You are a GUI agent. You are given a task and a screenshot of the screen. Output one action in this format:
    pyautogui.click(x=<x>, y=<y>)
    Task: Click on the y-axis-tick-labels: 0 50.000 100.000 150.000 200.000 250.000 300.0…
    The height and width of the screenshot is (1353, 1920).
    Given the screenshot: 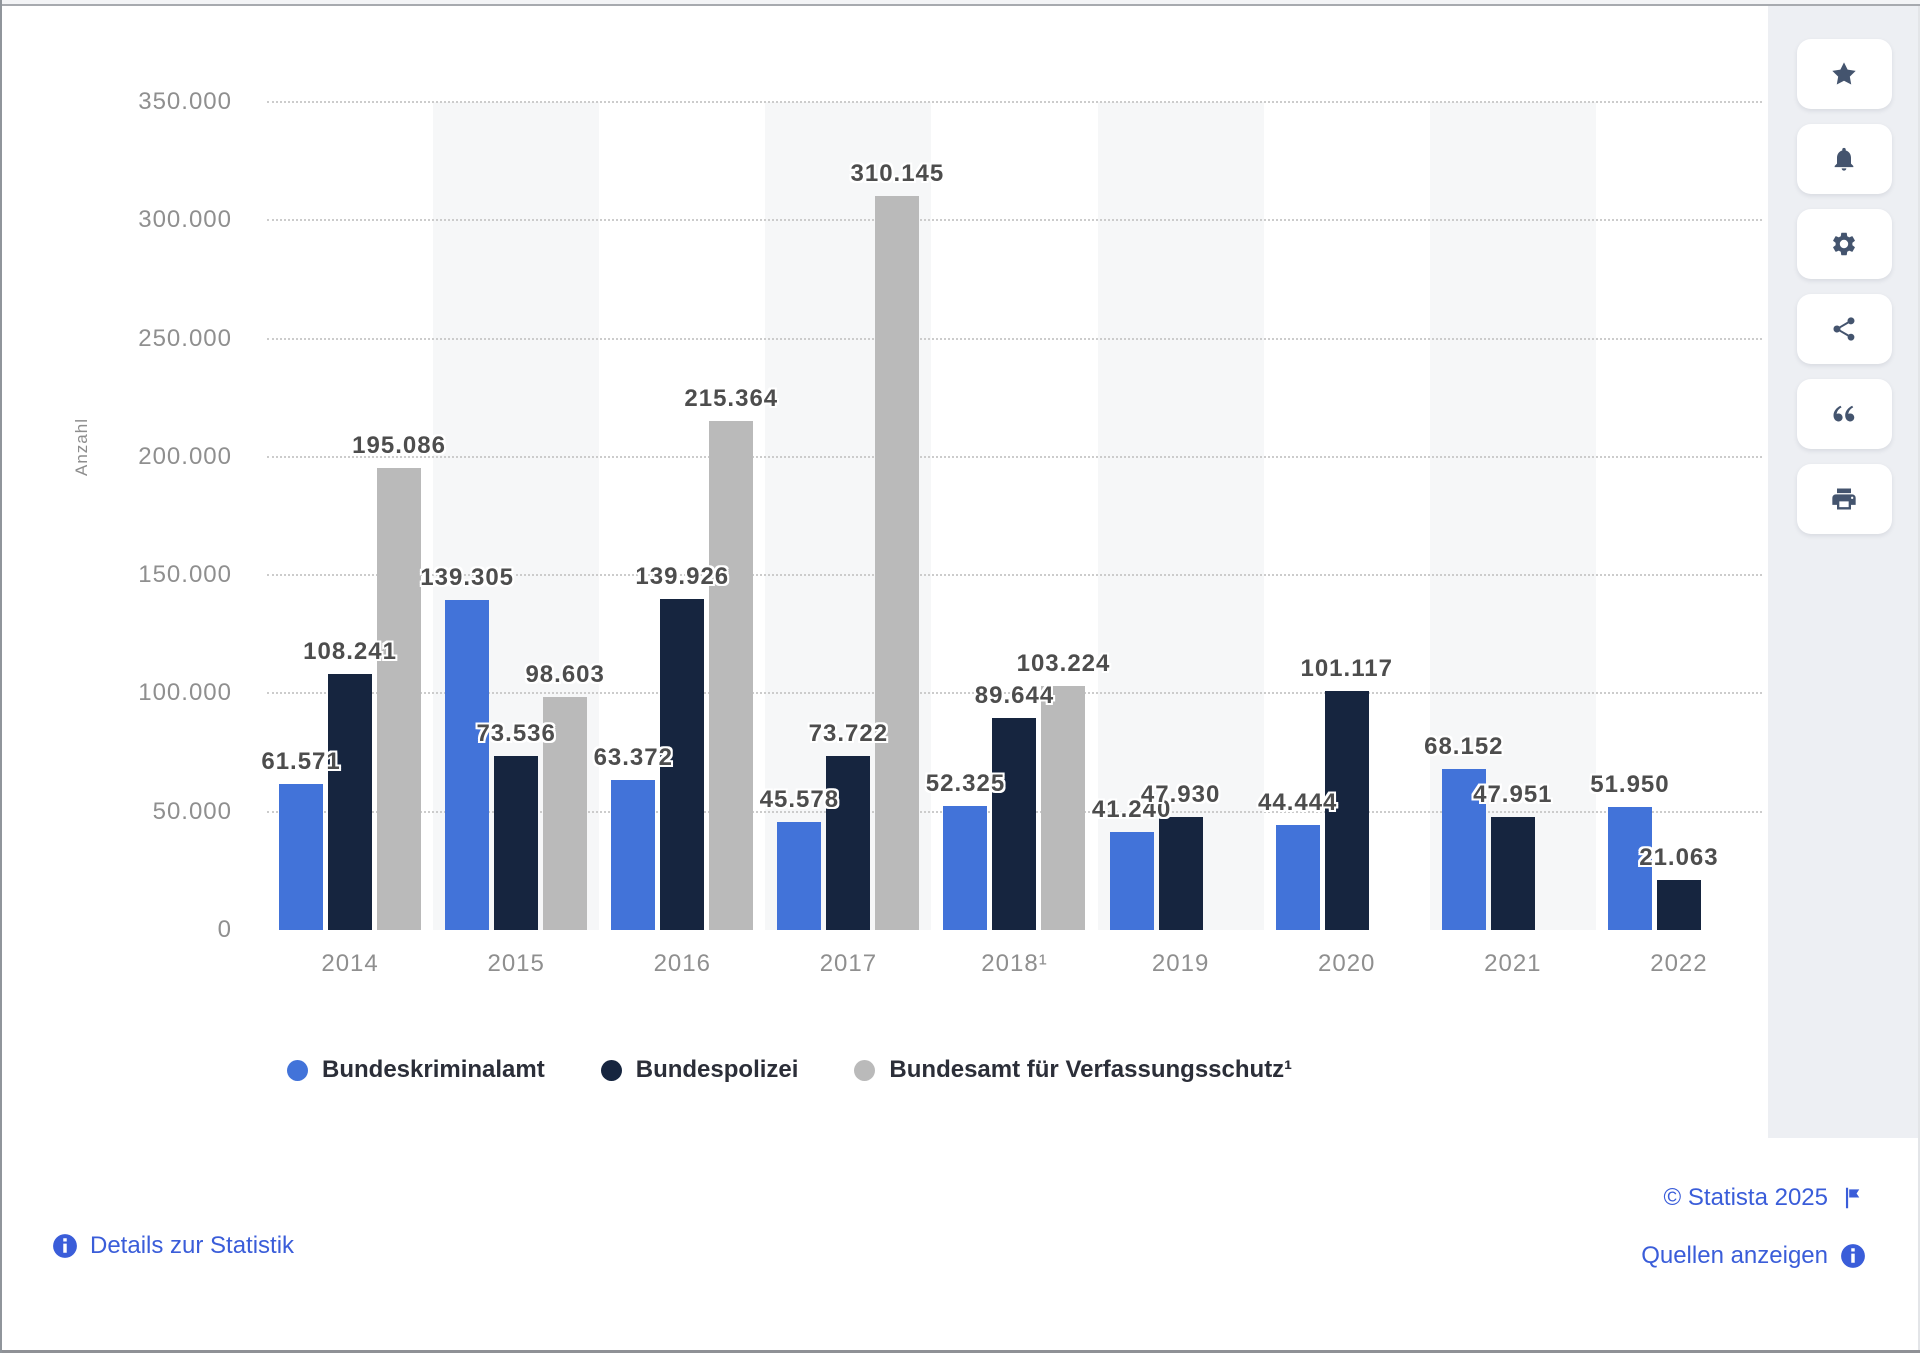 What is the action you would take?
    pyautogui.click(x=137, y=515)
    